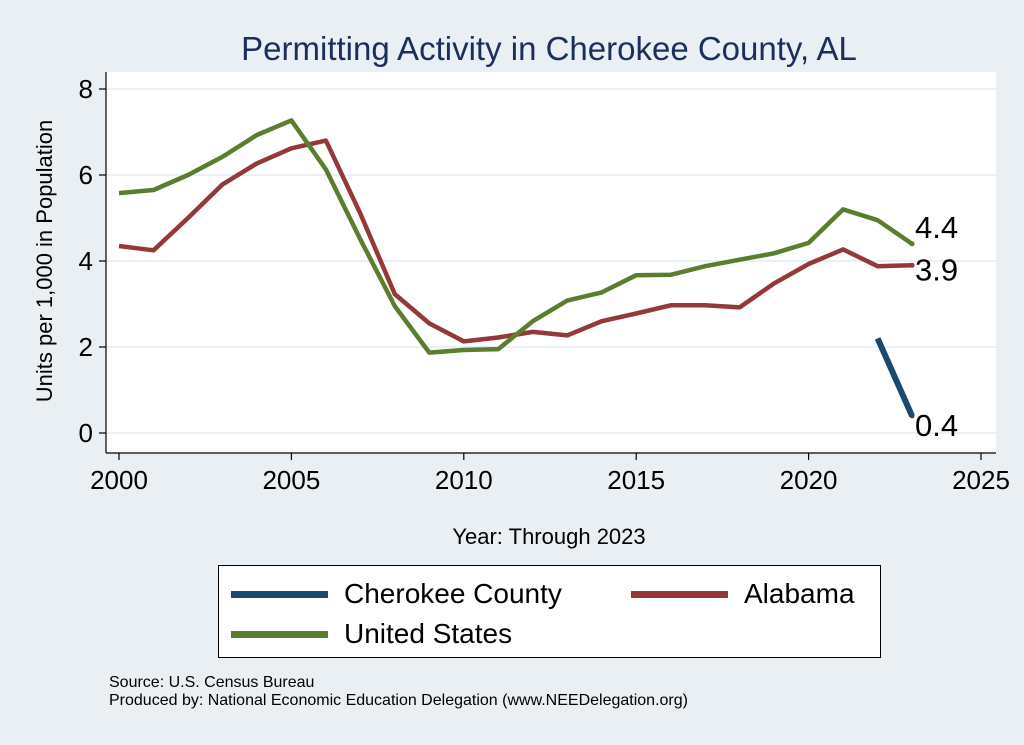 Image resolution: width=1024 pixels, height=745 pixels. What do you see at coordinates (936, 227) in the screenshot?
I see `end-label-united-states: 4.4` at bounding box center [936, 227].